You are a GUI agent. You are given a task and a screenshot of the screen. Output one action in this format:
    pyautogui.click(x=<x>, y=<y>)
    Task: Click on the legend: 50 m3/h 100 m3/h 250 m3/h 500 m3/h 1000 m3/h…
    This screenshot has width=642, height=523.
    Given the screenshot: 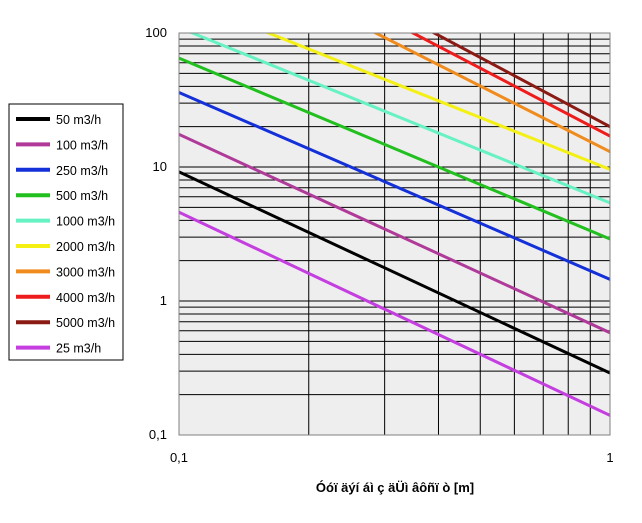 What is the action you would take?
    pyautogui.click(x=66, y=232)
    